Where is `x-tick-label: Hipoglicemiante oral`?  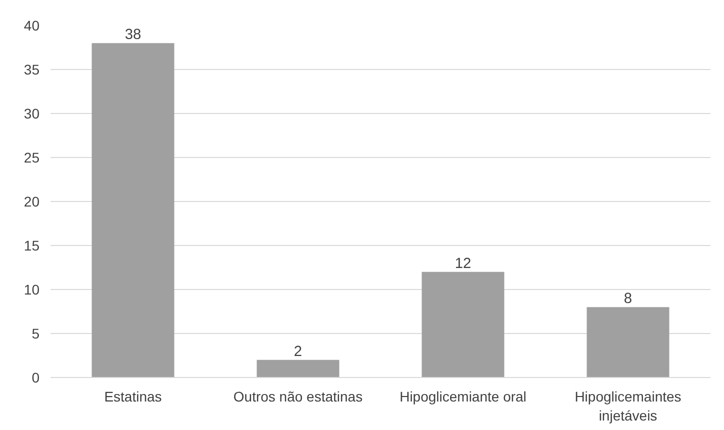
x-tick-label: Hipoglicemiante oral is located at coordinates (463, 396).